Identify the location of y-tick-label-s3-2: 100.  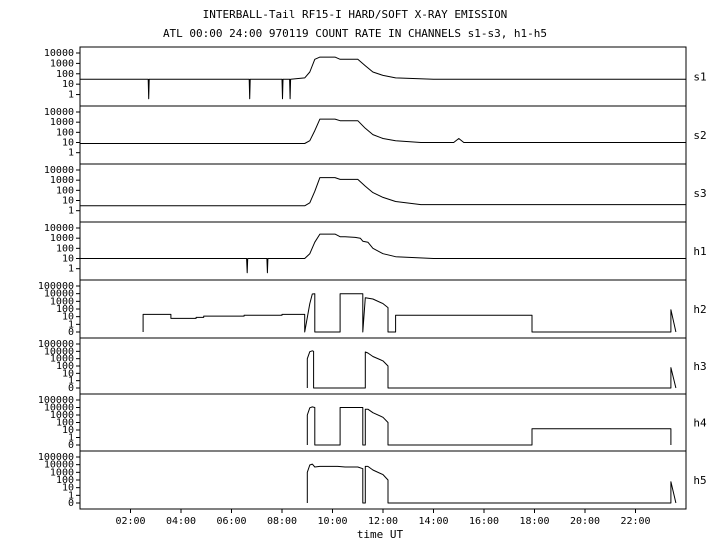
(65, 190).